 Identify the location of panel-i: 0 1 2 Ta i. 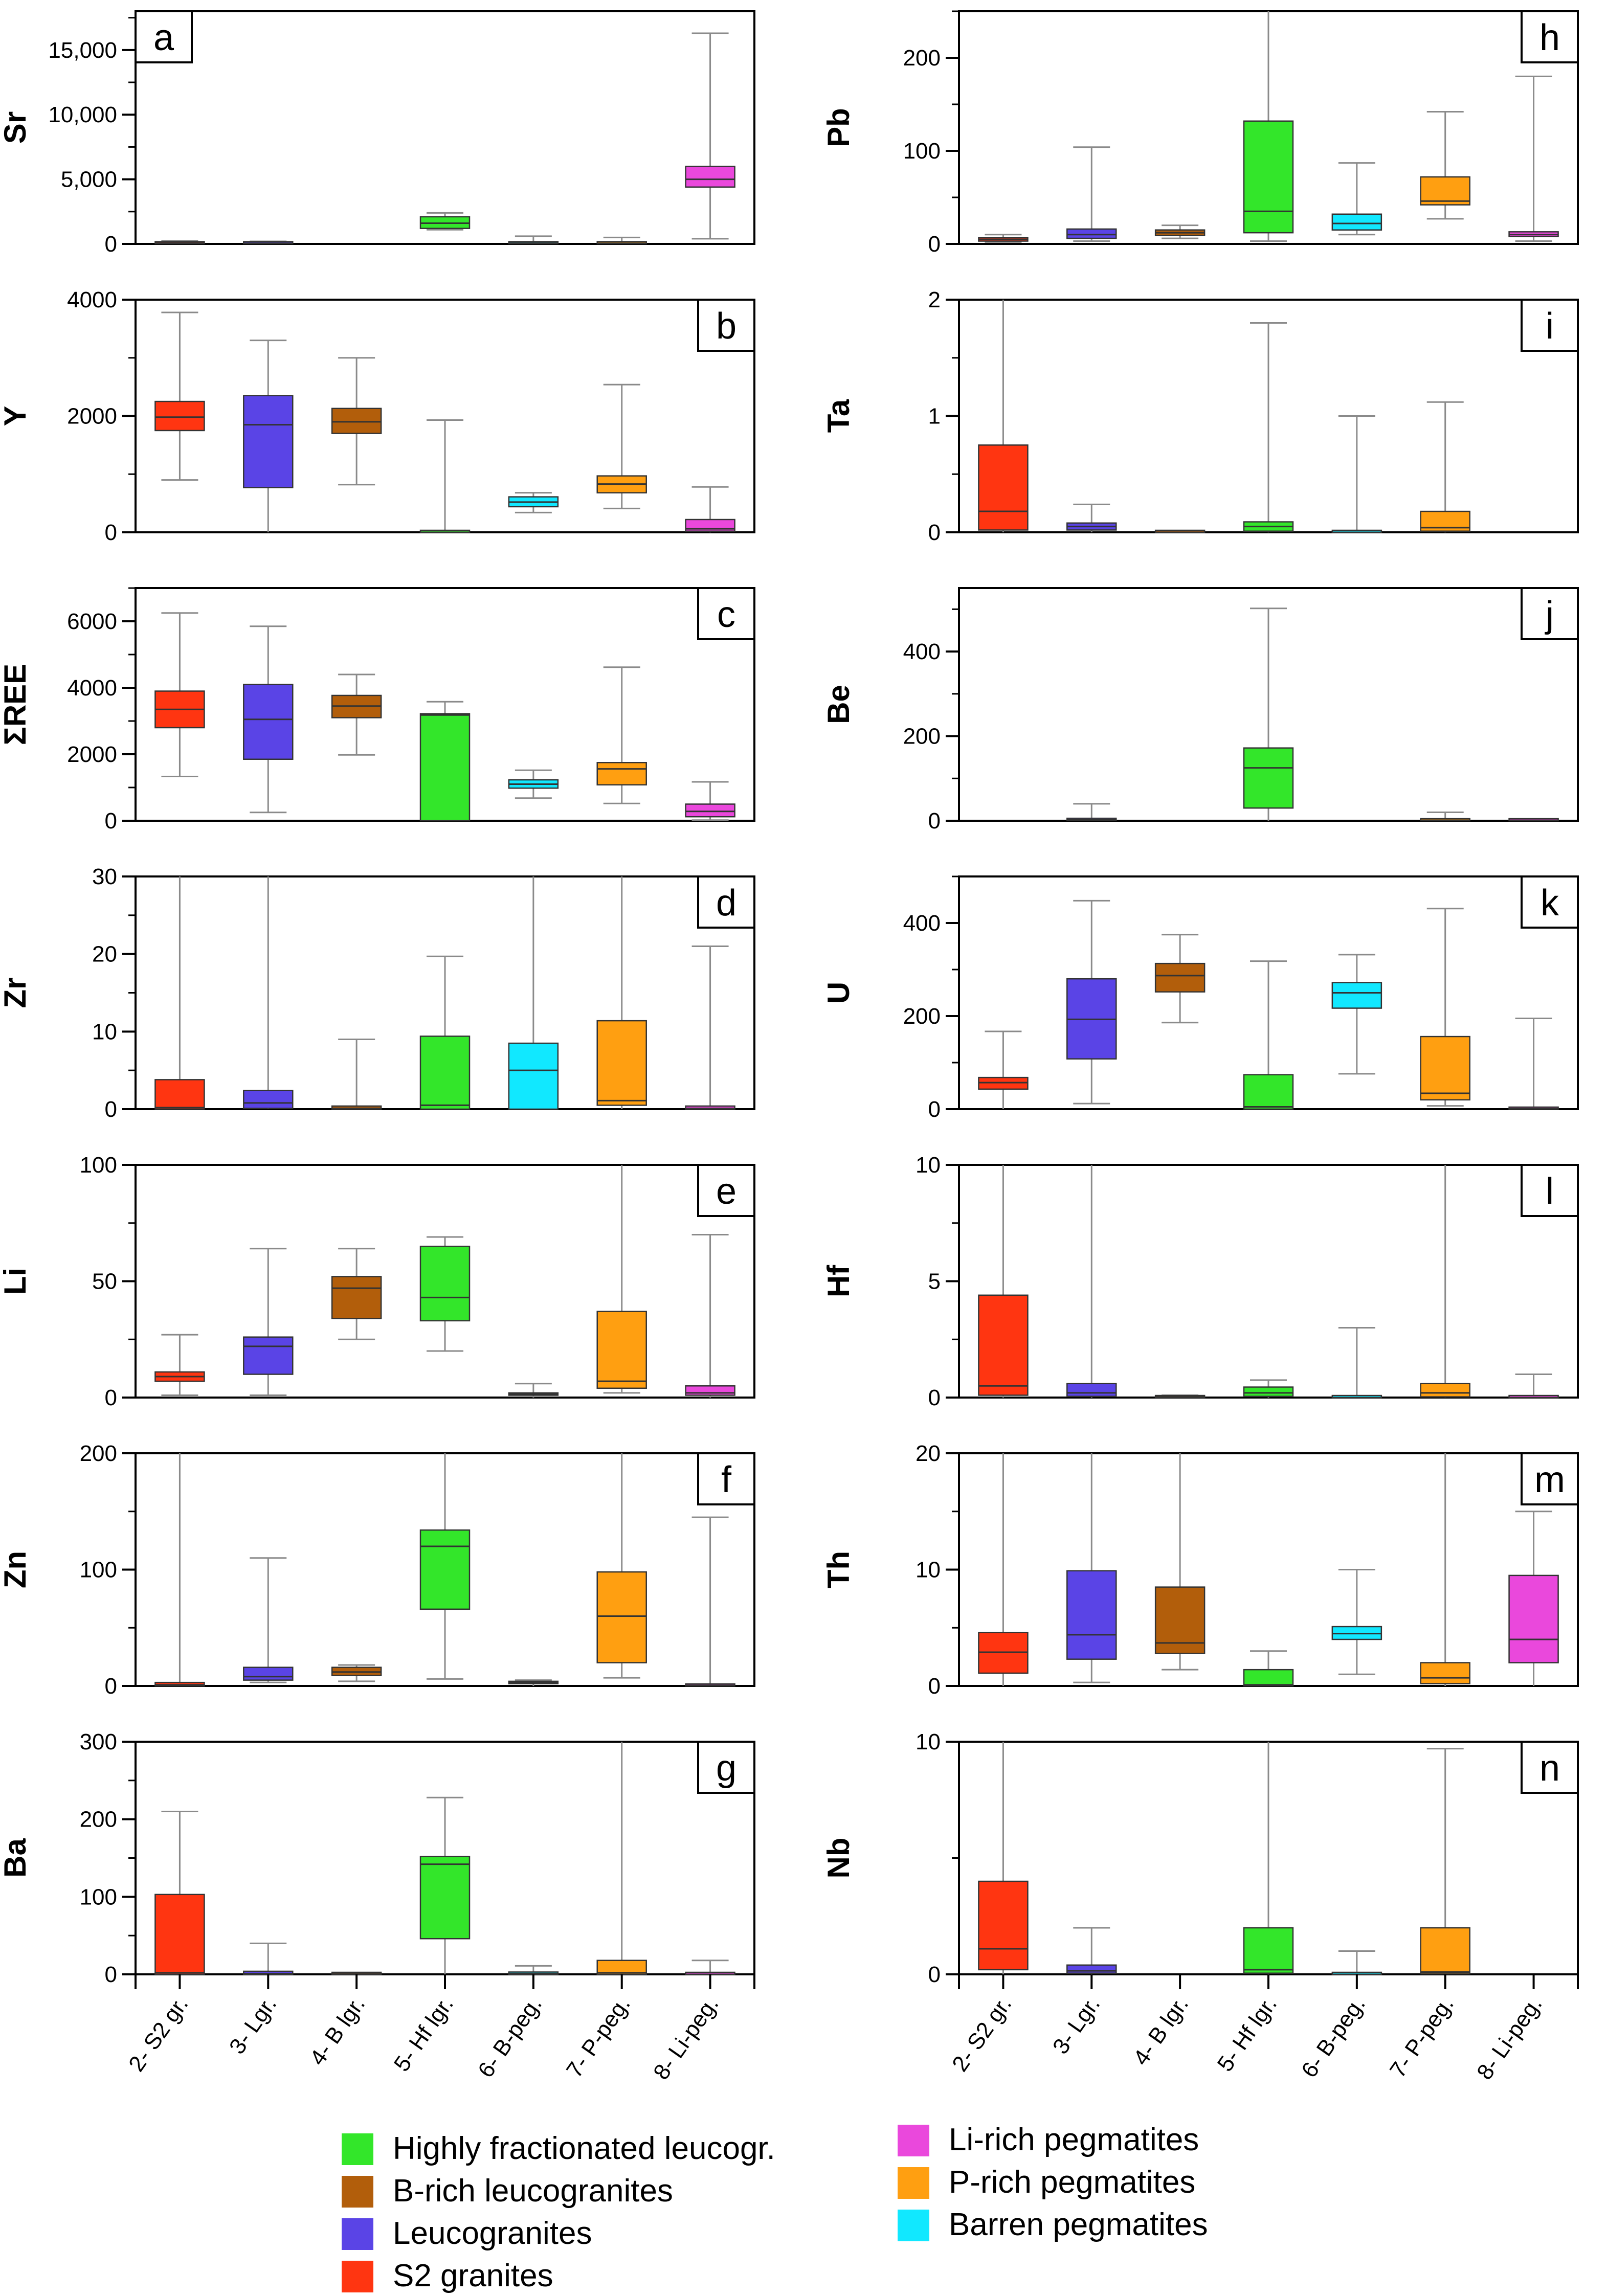
(1200, 416).